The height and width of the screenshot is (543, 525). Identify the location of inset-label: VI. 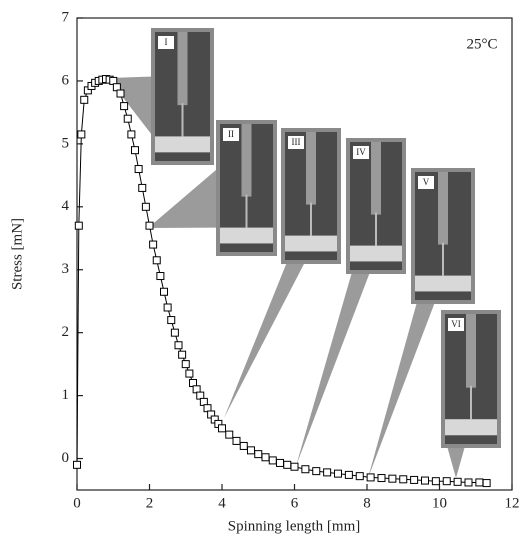
(456, 324).